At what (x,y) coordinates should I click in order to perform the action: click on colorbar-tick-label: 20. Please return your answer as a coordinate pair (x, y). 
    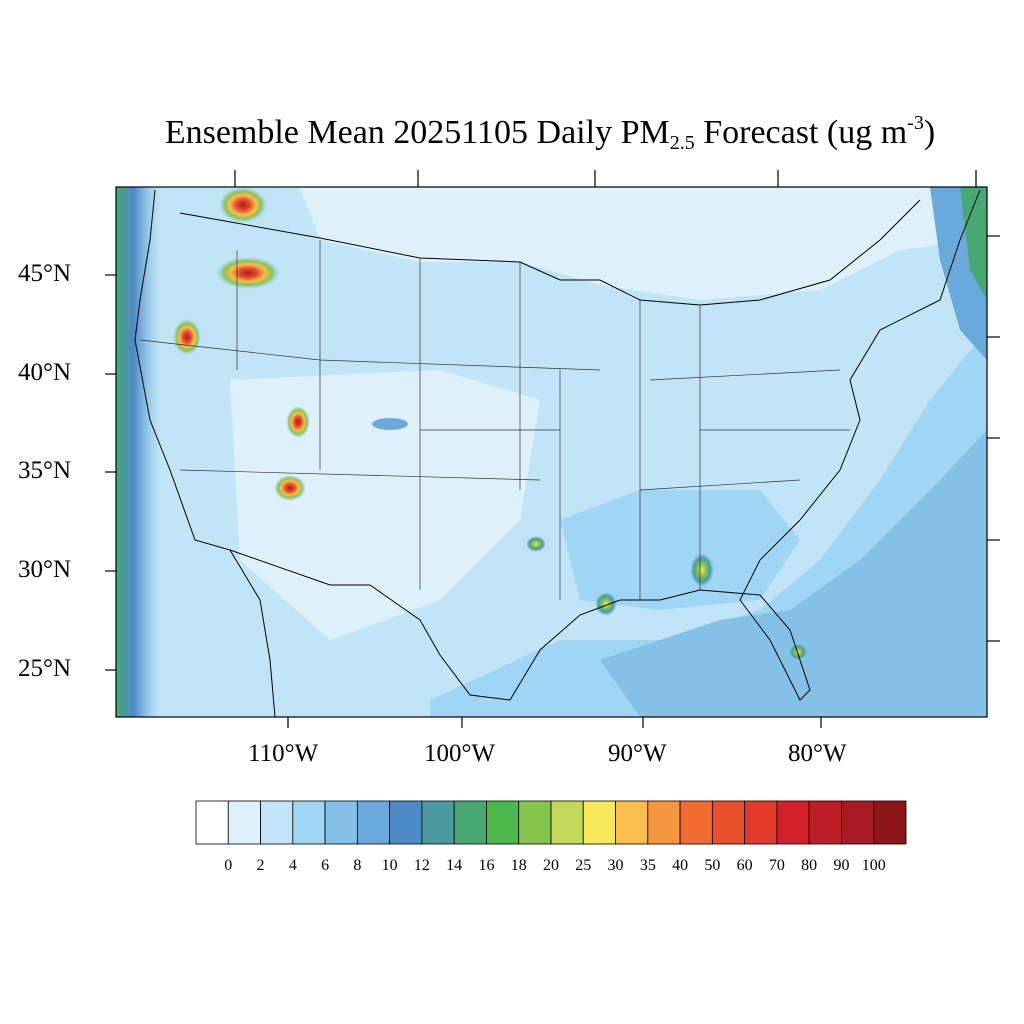
    Looking at the image, I should click on (551, 865).